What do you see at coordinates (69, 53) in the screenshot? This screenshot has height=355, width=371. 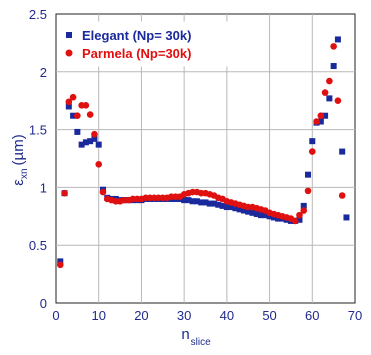 I see `legend-marker-parmela` at bounding box center [69, 53].